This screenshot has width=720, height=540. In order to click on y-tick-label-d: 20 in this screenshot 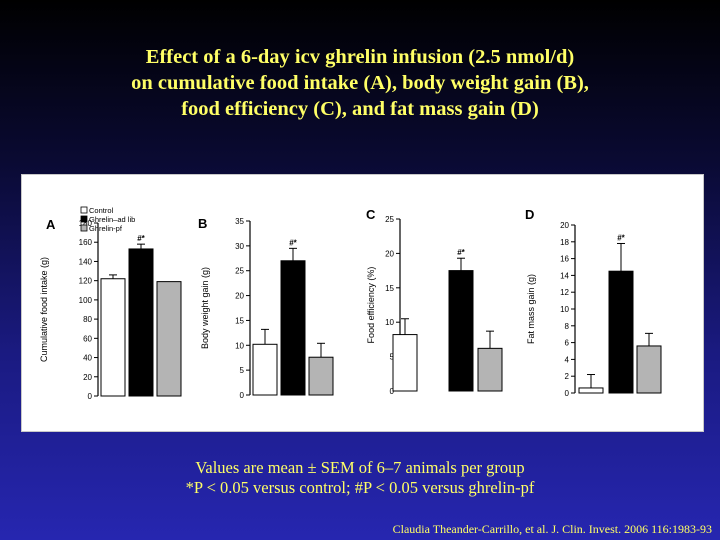, I will do `click(564, 225)`.